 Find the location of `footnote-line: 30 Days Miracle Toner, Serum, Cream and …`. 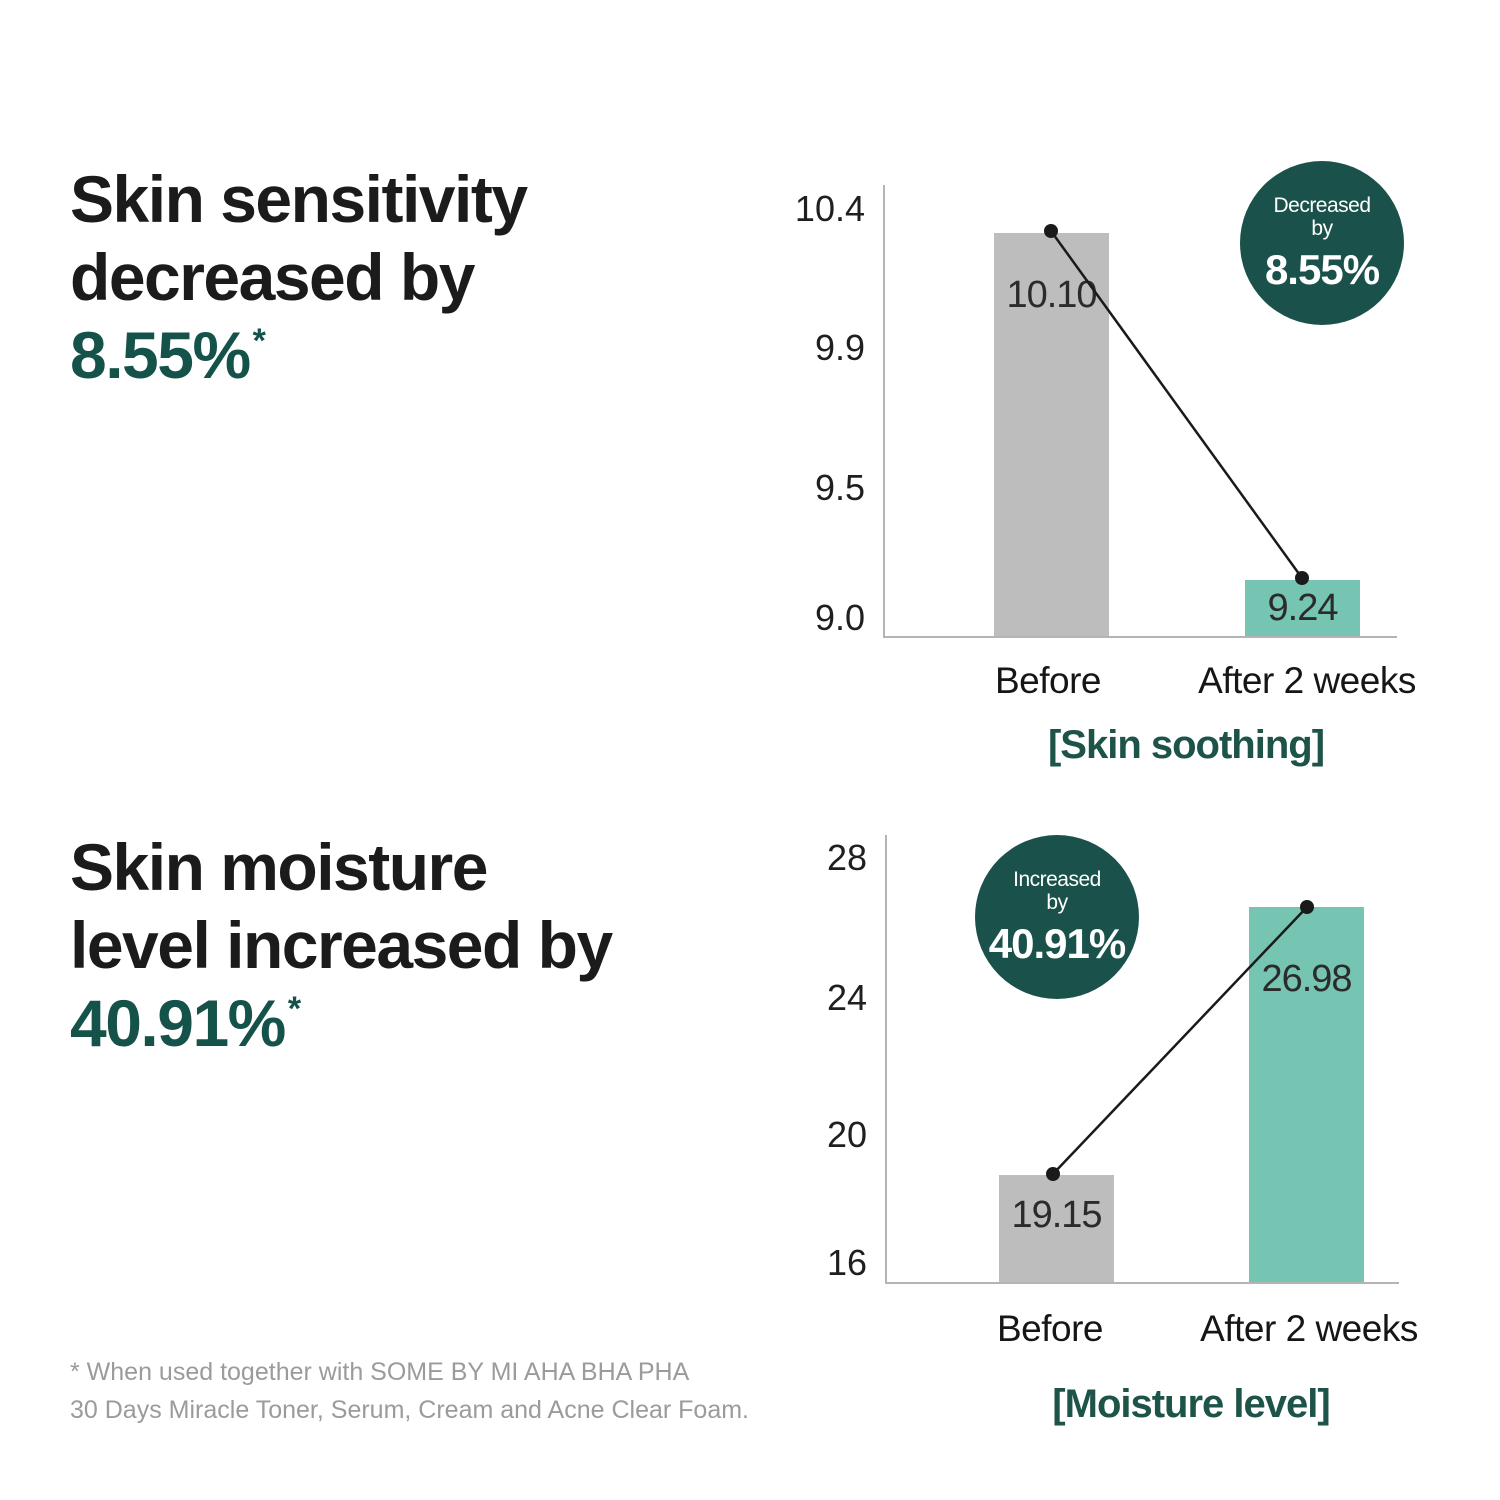

footnote-line: 30 Days Miracle Toner, Serum, Cream and … is located at coordinates (409, 1410).